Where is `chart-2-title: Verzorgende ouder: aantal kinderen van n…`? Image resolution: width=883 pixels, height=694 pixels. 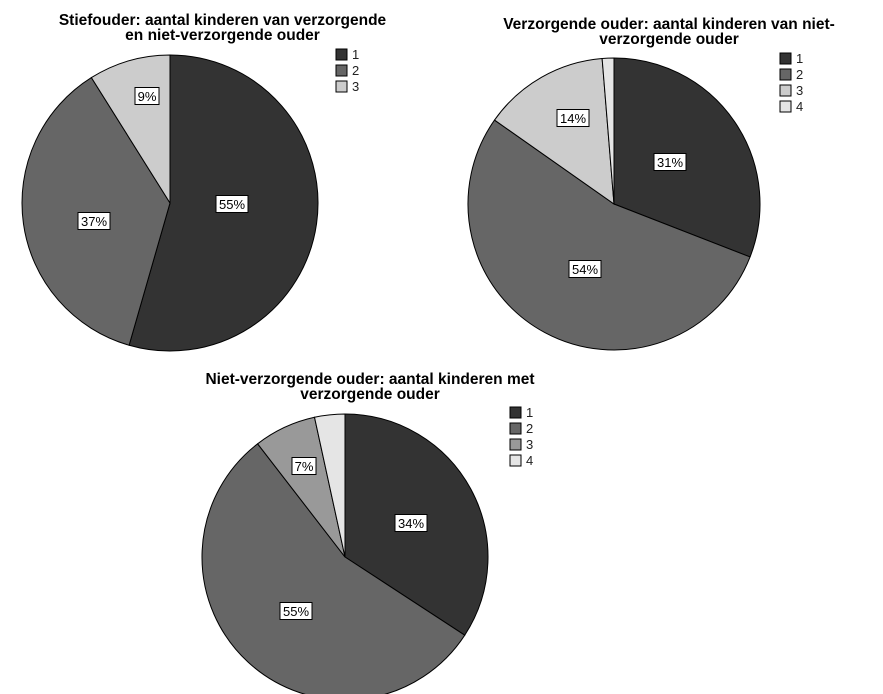 chart-2-title: Verzorgende ouder: aantal kinderen van n… is located at coordinates (664, 32).